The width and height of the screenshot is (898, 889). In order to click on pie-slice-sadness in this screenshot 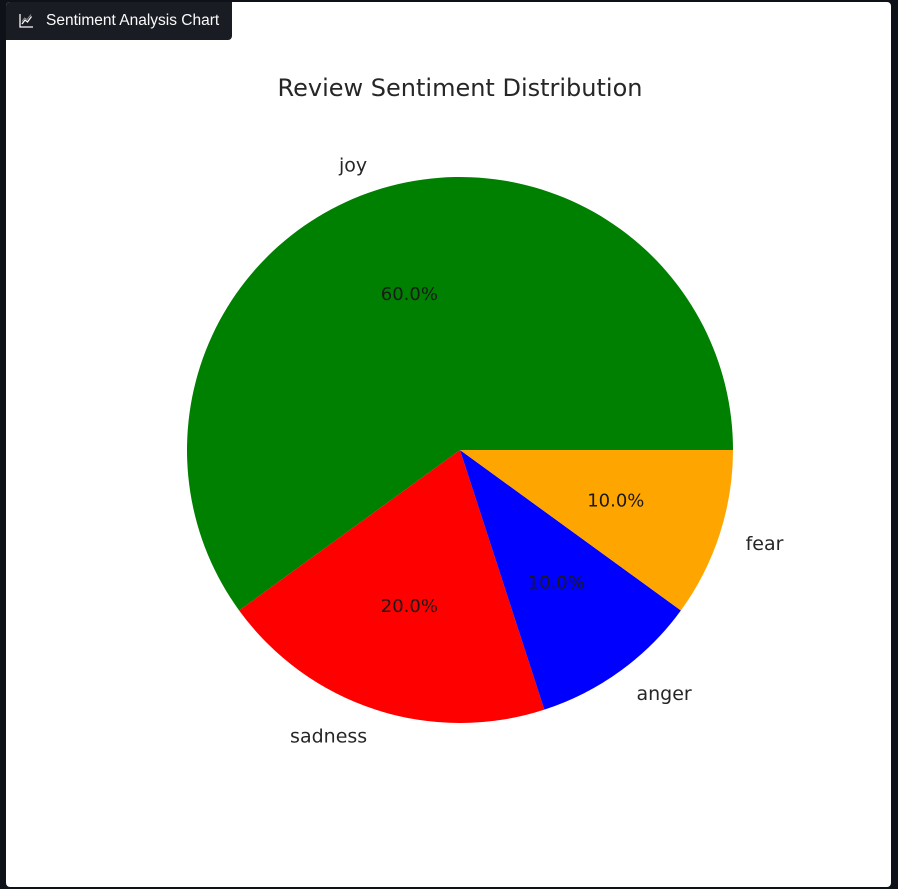, I will do `click(392, 586)`.